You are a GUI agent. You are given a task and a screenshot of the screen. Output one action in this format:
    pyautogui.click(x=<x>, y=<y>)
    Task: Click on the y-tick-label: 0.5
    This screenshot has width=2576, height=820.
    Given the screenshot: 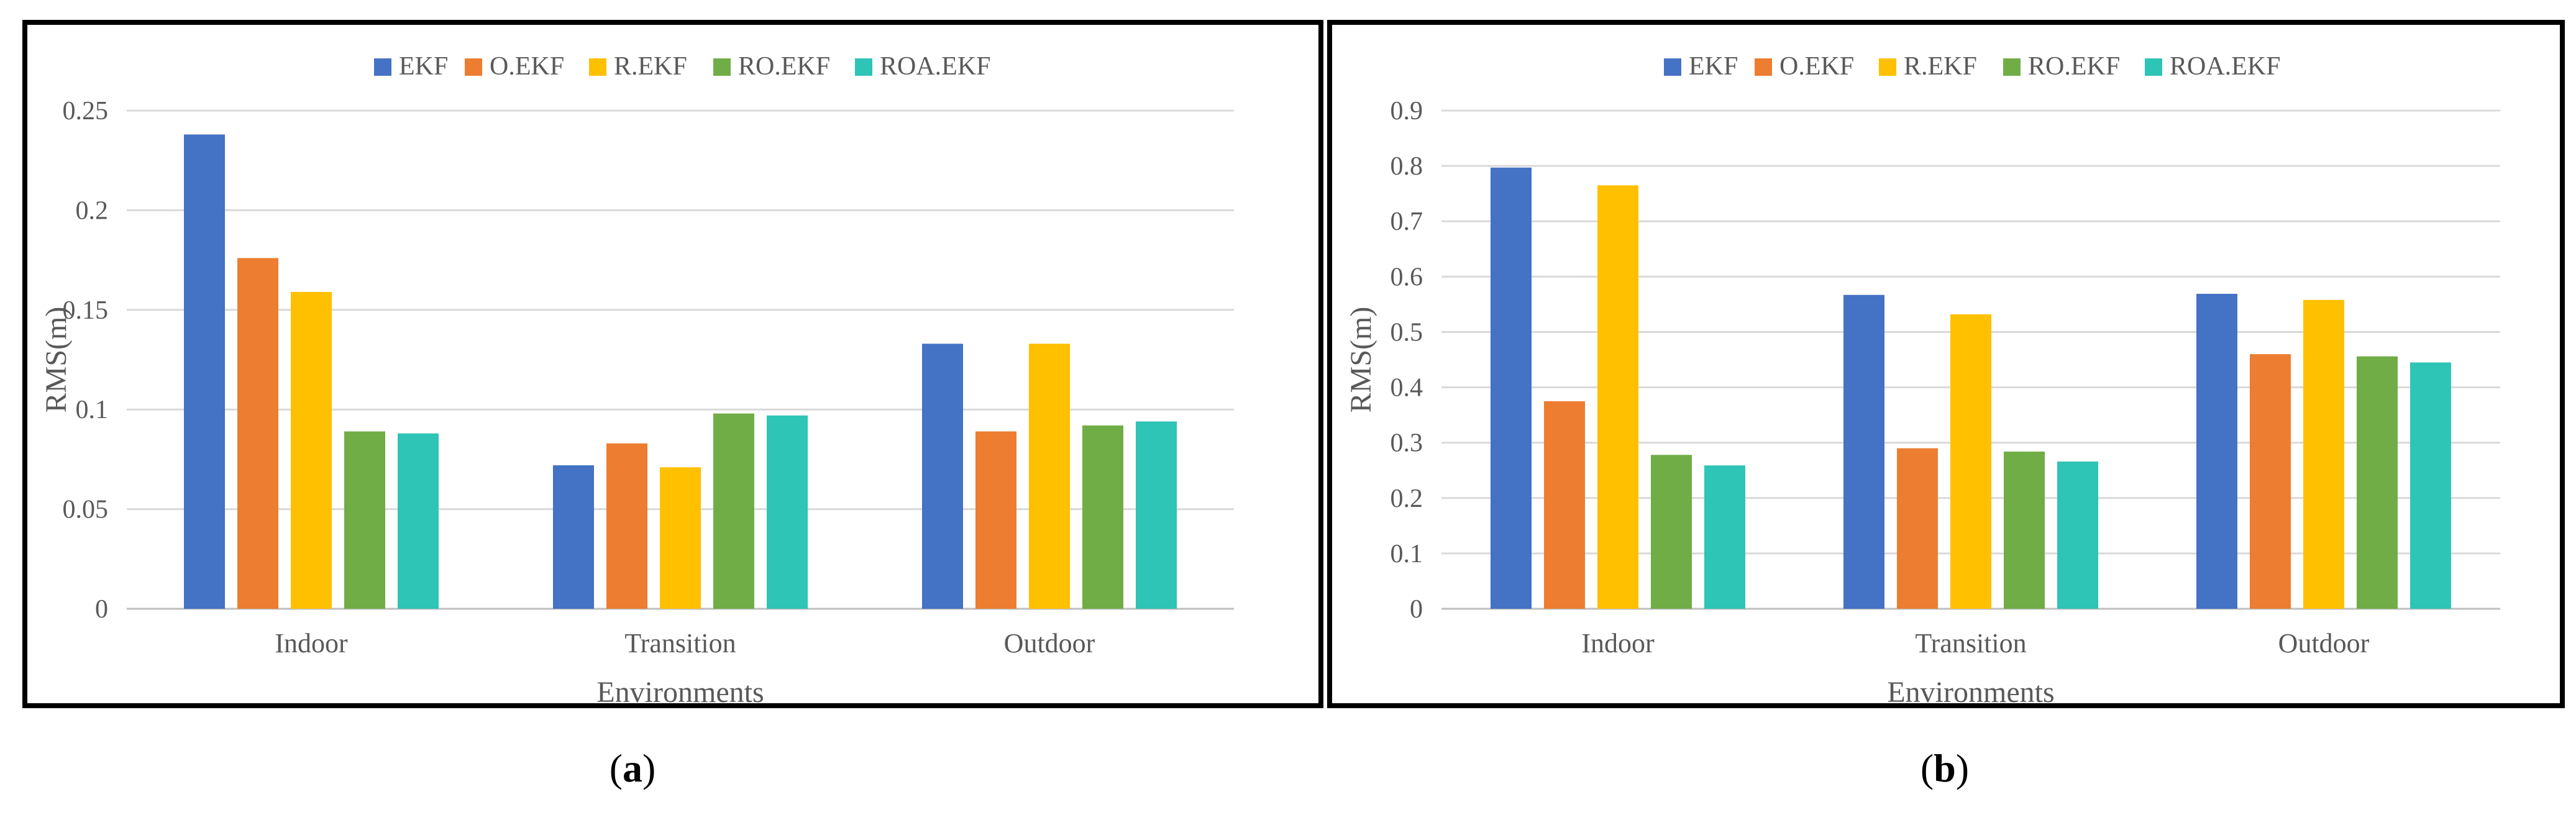 What is the action you would take?
    pyautogui.click(x=1407, y=332)
    